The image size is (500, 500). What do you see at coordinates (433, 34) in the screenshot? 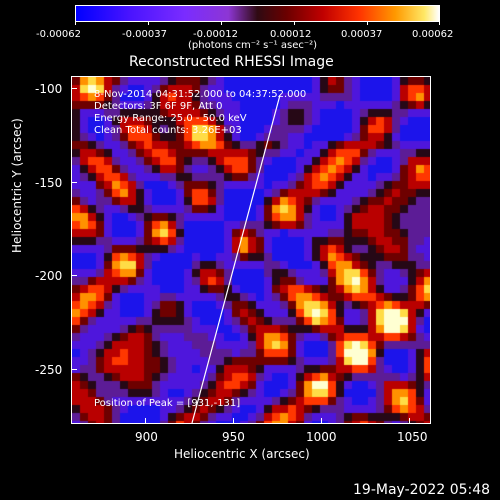
I see `colorbar-tick-label-6: 0.00062` at bounding box center [433, 34].